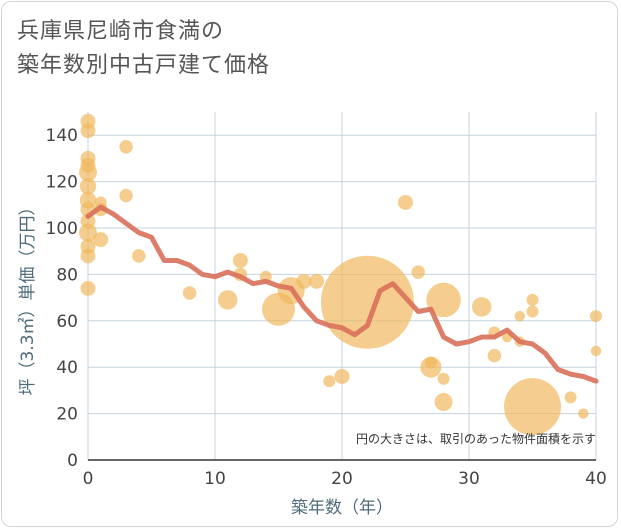 This screenshot has height=530, width=621. I want to click on x-tick-label: 30, so click(469, 479).